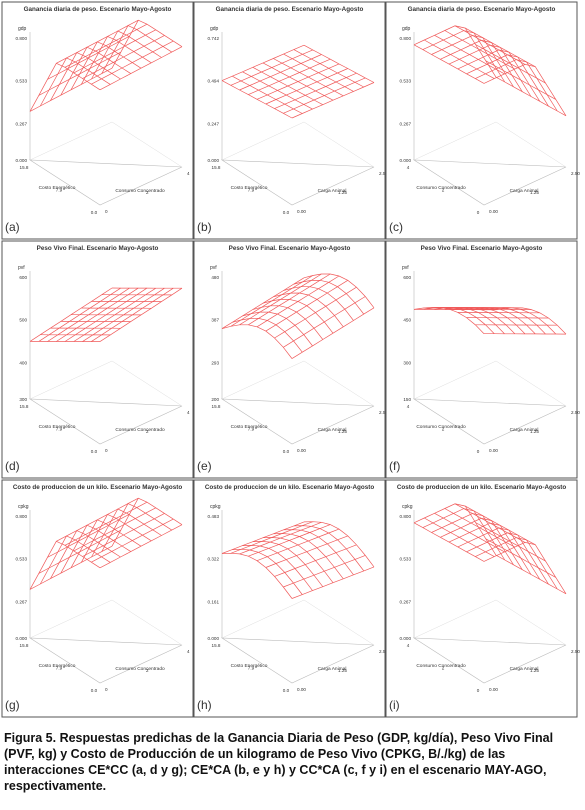  What do you see at coordinates (214, 123) in the screenshot?
I see `z-tick-label: 0.247` at bounding box center [214, 123].